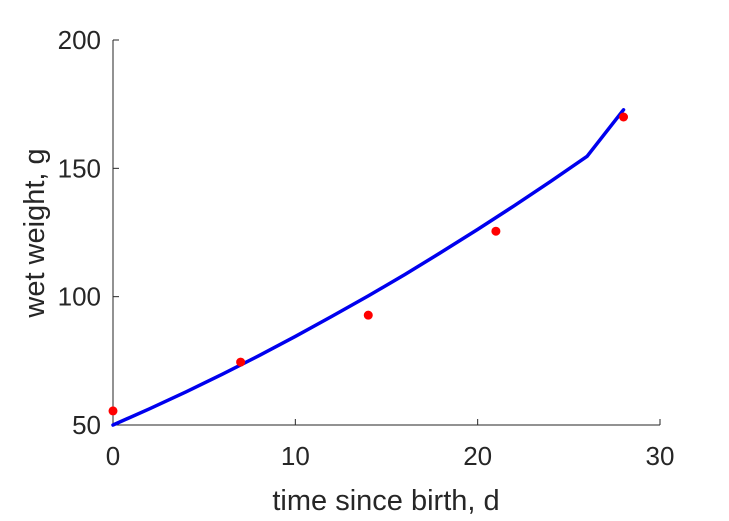  Describe the element at coordinates (79, 297) in the screenshot. I see `y-tick-label: 100` at that location.